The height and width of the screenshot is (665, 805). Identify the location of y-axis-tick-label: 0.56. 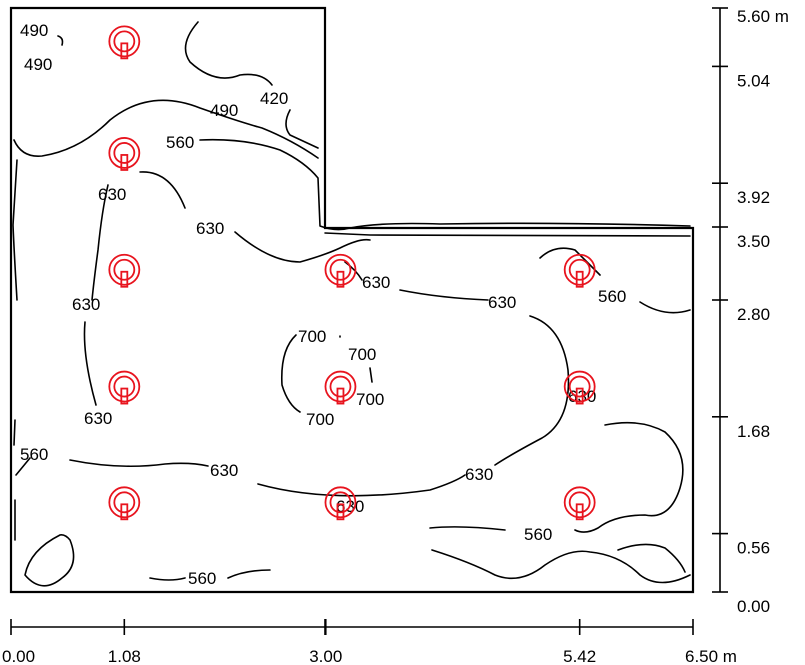
(753, 548).